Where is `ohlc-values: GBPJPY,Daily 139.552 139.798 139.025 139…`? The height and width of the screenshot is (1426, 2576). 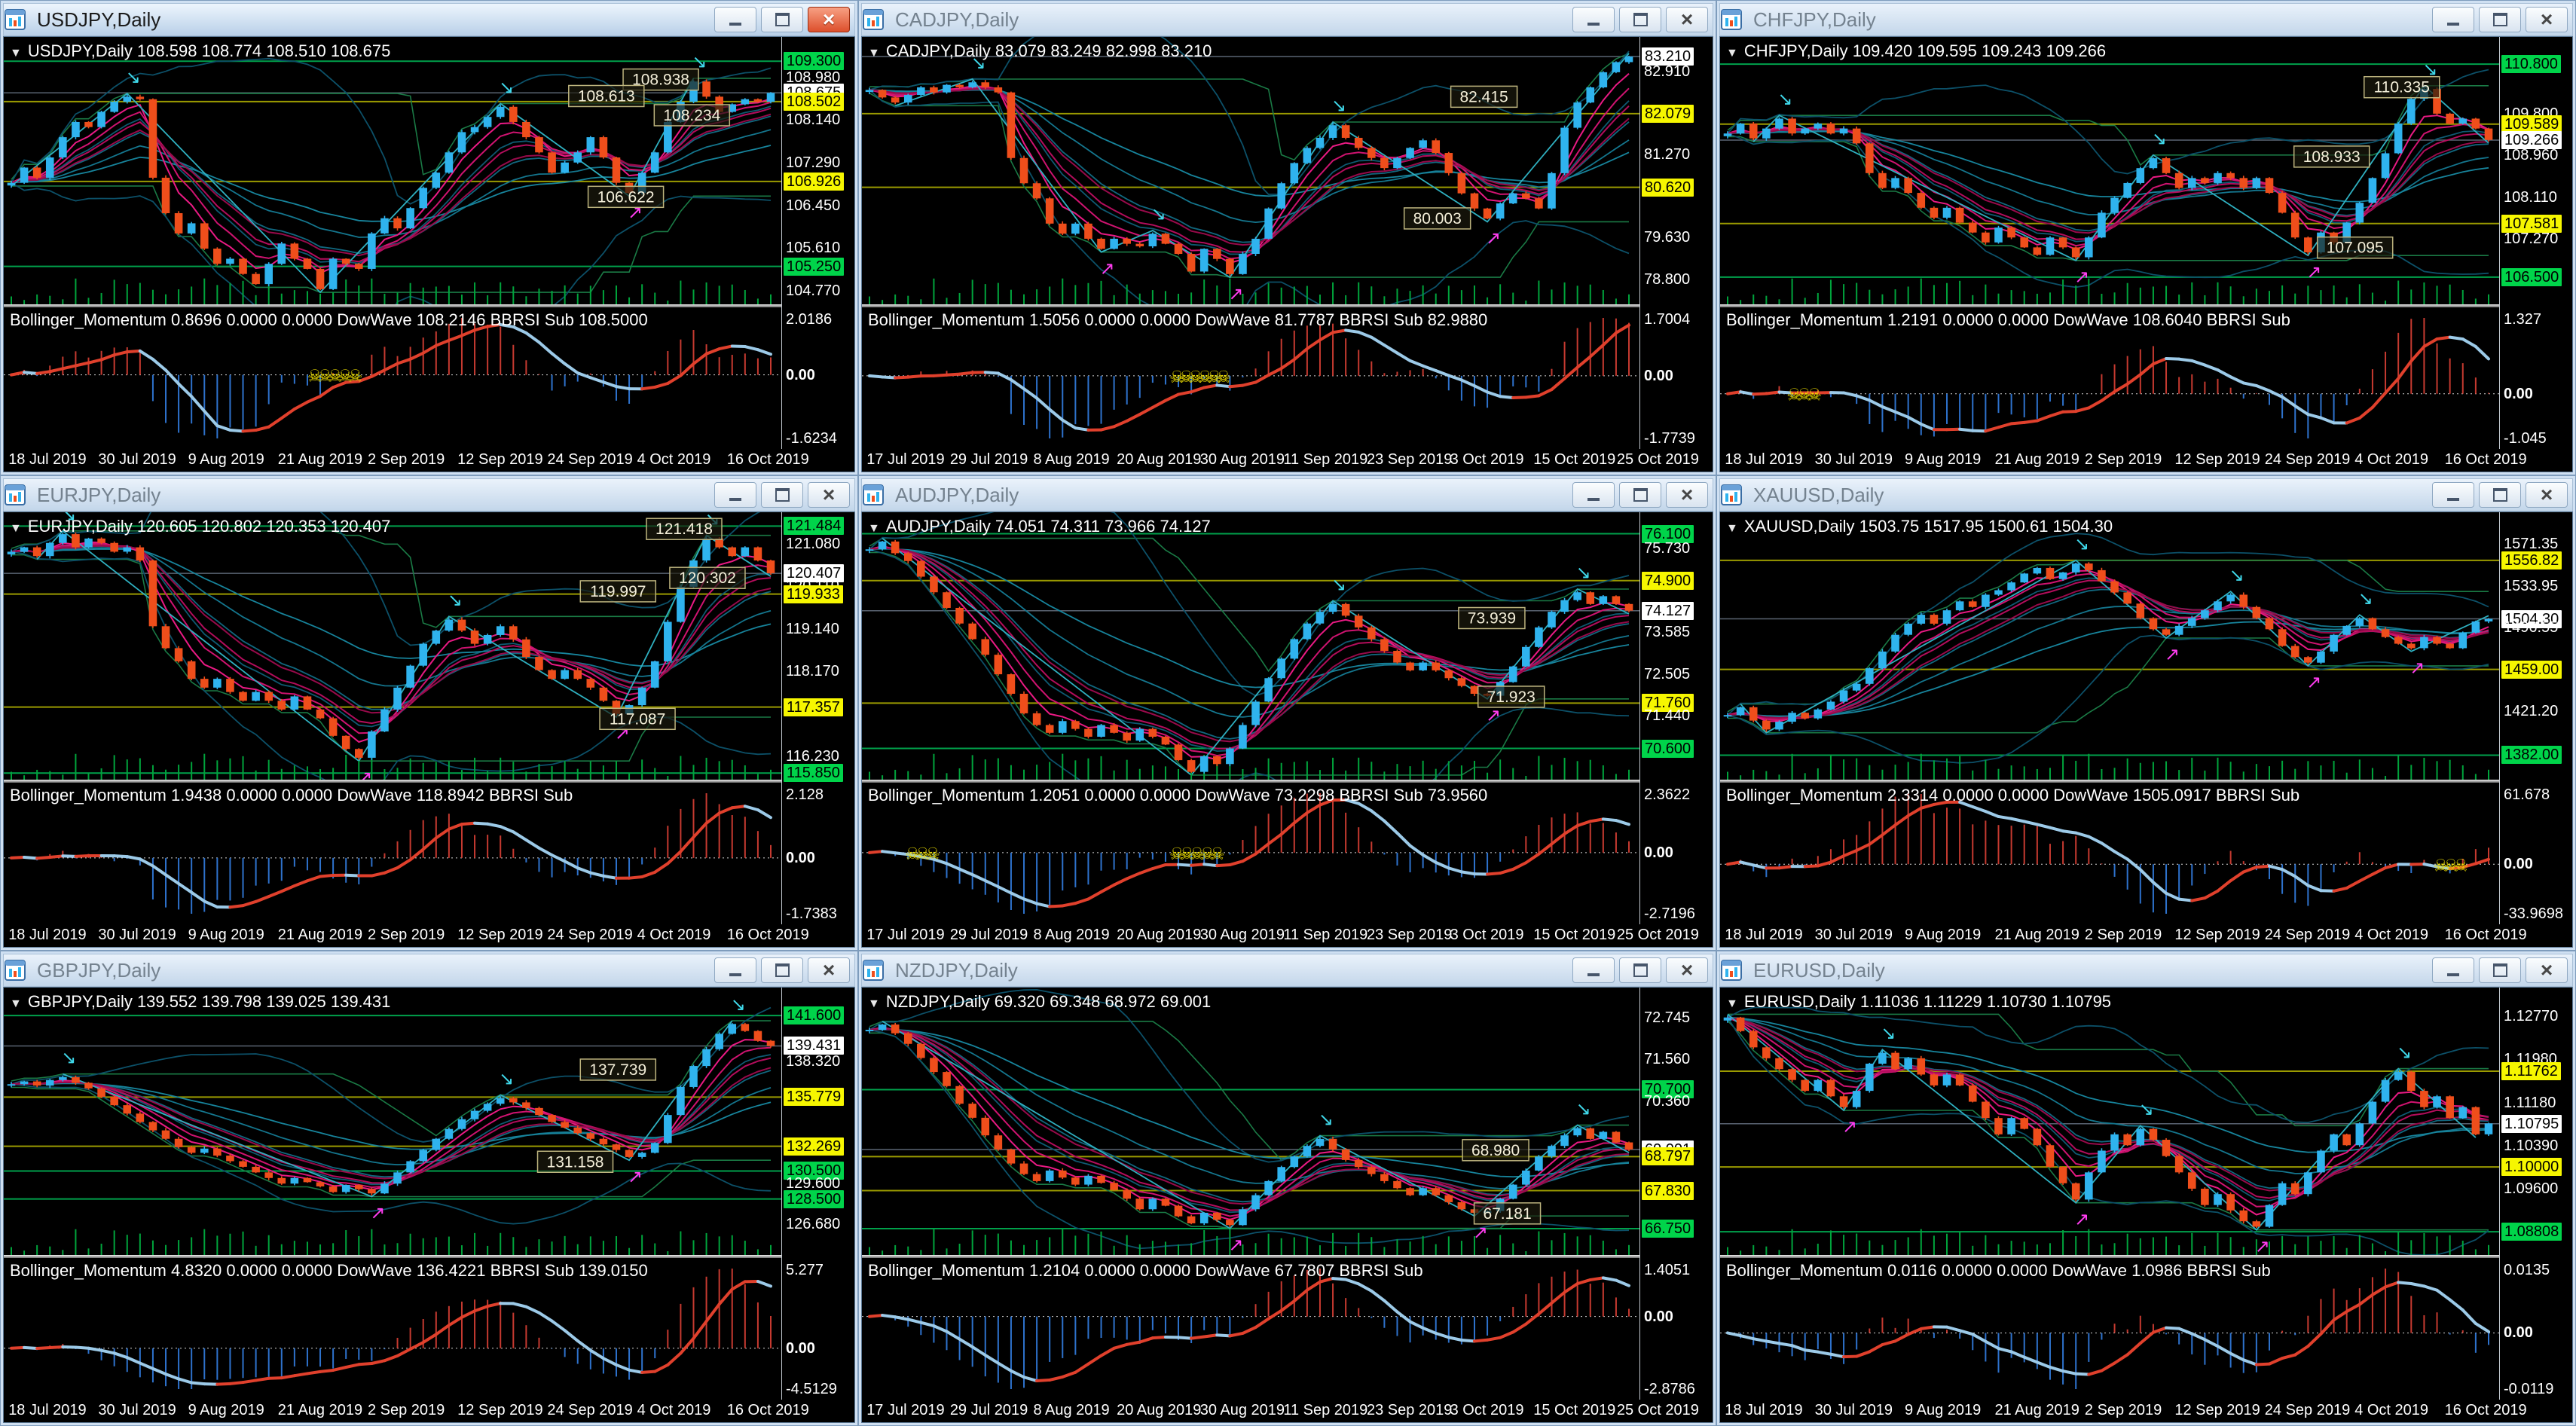 ohlc-values: GBPJPY,Daily 139.552 139.798 139.025 139… is located at coordinates (209, 1001).